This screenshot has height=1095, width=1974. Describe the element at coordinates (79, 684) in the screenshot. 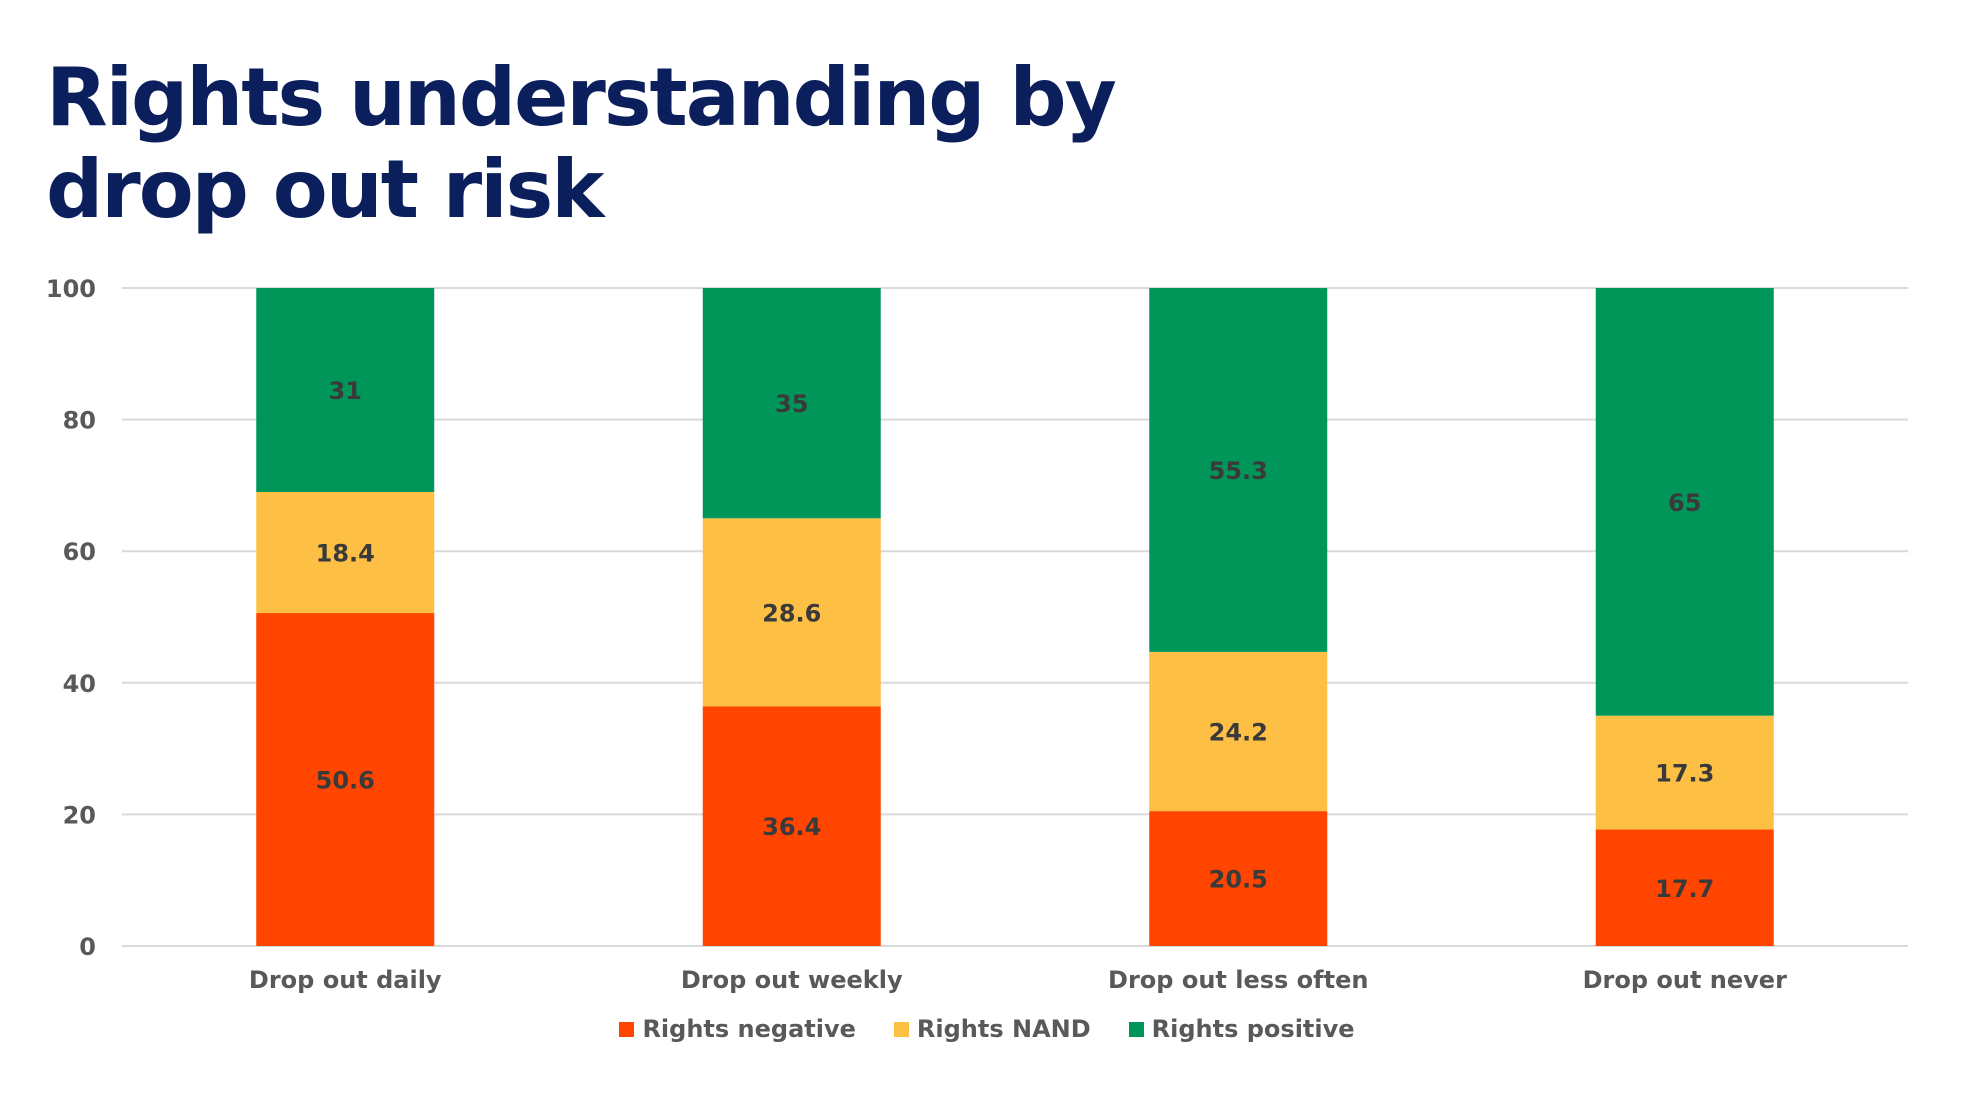

I see `y-tick-label: 40` at that location.